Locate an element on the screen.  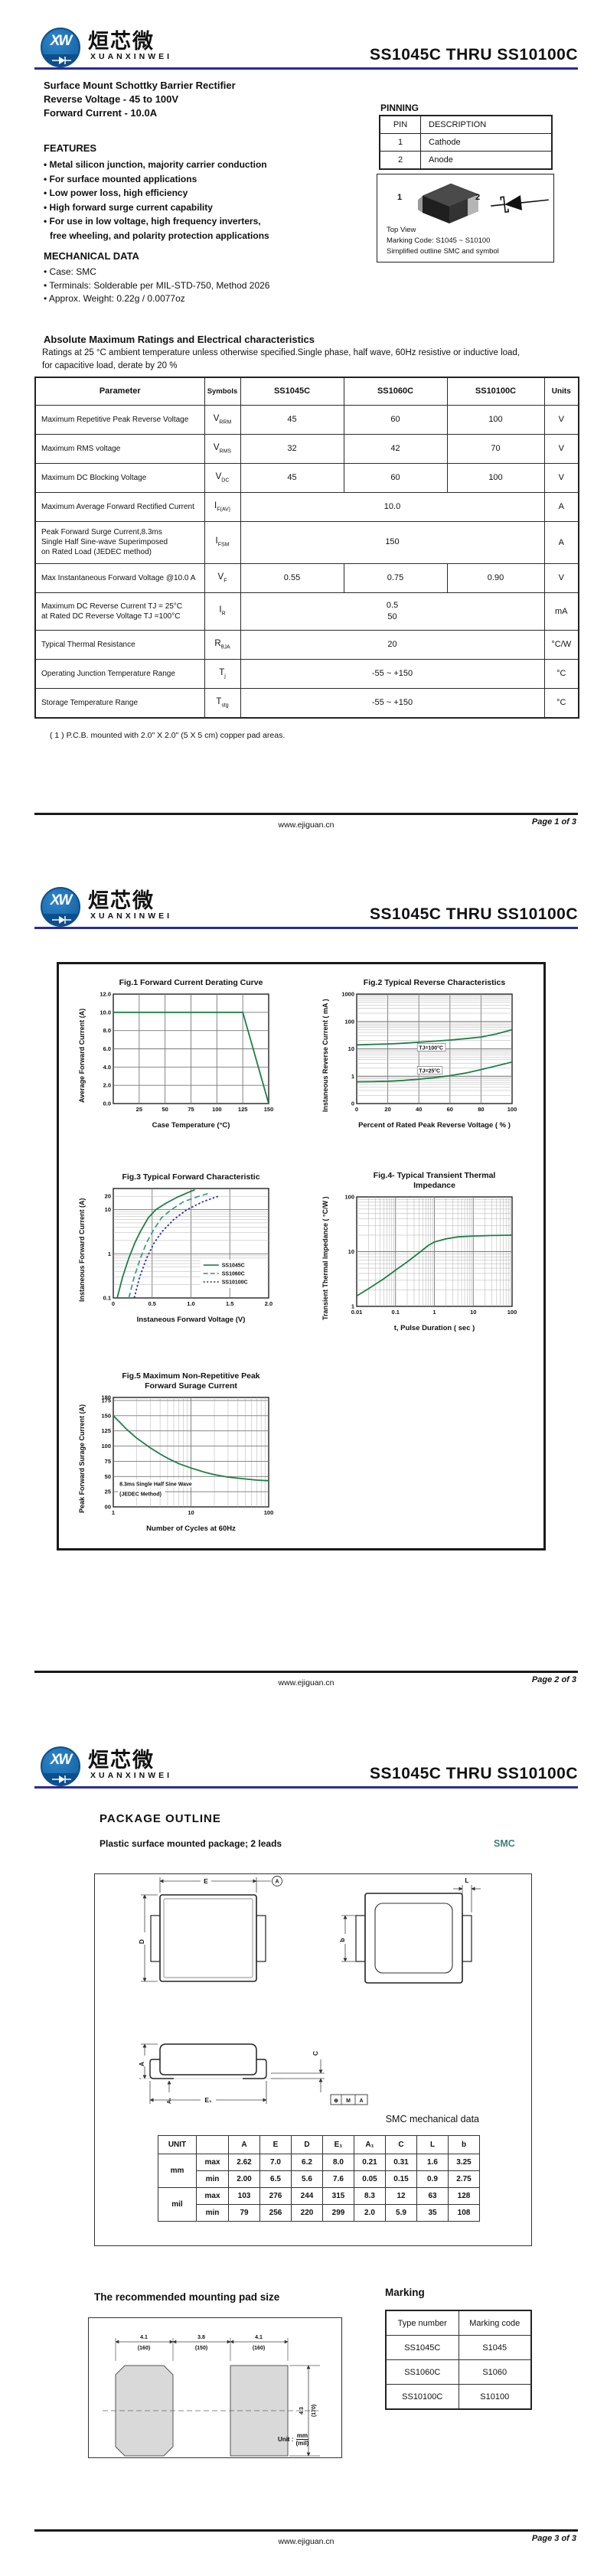
package-outline-heading: PACKAGE OUTLINE is located at coordinates (161, 1818).